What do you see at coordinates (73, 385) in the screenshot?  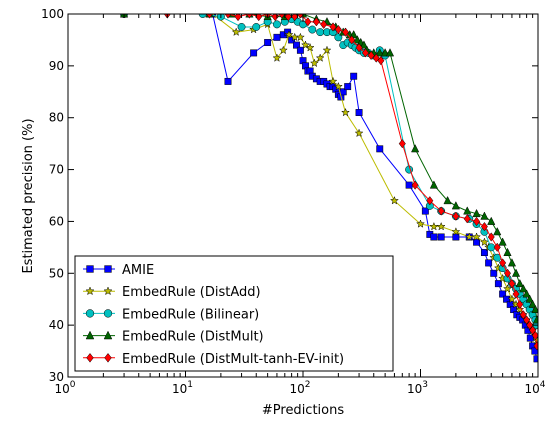 I see `x-tick-exponent: 0` at bounding box center [73, 385].